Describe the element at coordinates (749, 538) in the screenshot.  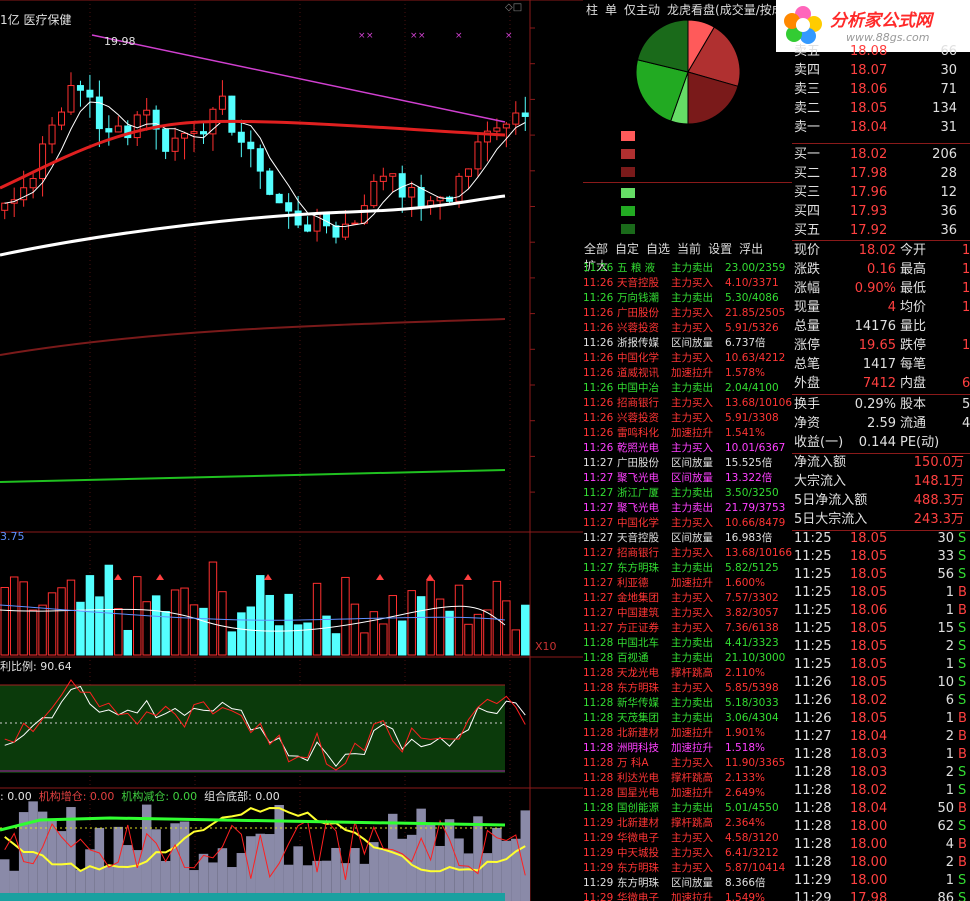
I see `radar-cell: 16.983倍` at that location.